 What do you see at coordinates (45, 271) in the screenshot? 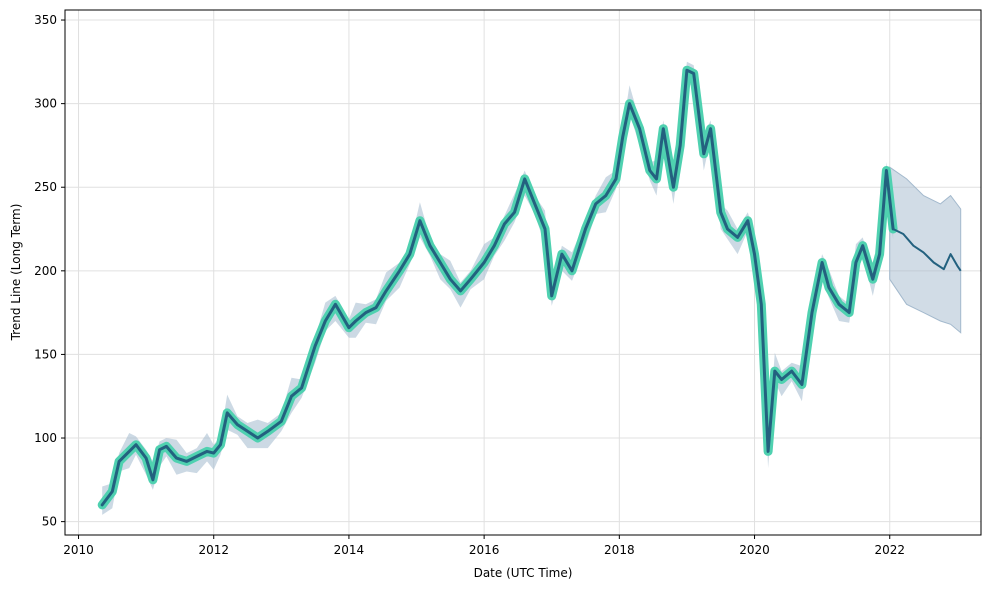
I see `y-tick-label: 200` at bounding box center [45, 271].